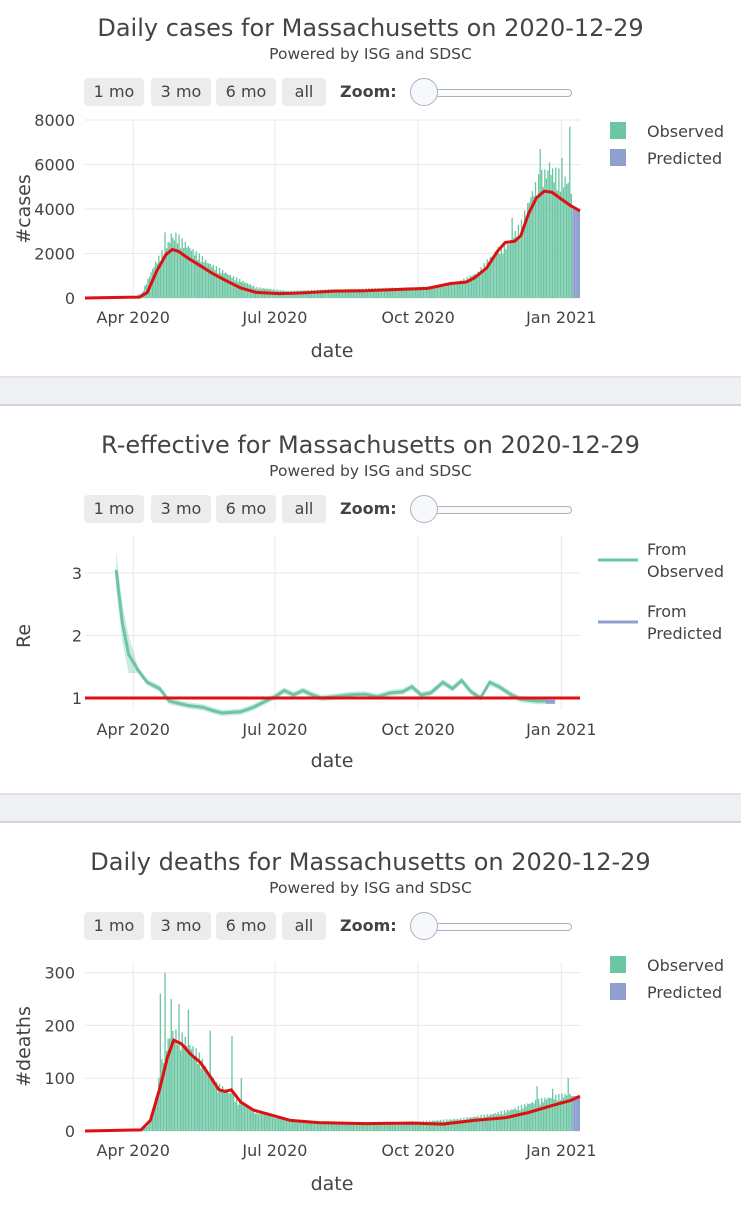  I want to click on legend-predicted-label: Predicted, so click(684, 158).